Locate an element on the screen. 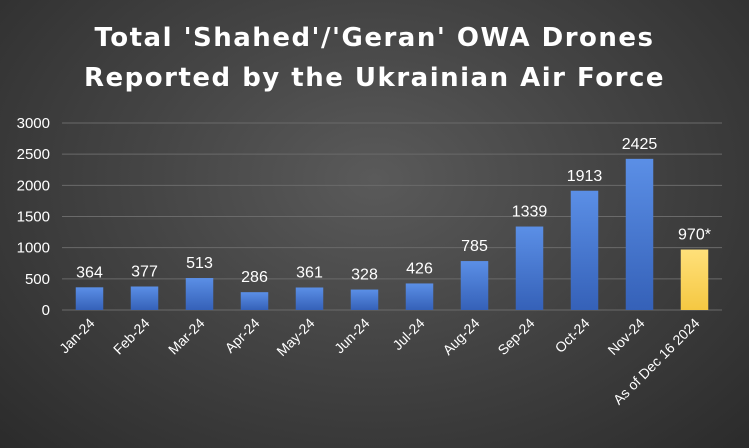 The image size is (749, 448). x-tick-label-5: Jun-24 is located at coordinates (352, 336).